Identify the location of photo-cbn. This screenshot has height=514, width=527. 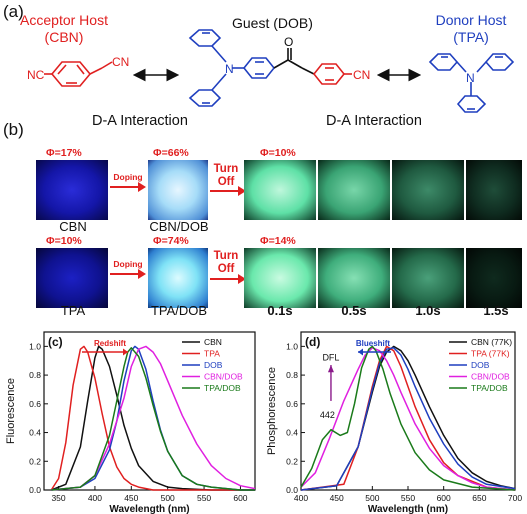
(72, 190).